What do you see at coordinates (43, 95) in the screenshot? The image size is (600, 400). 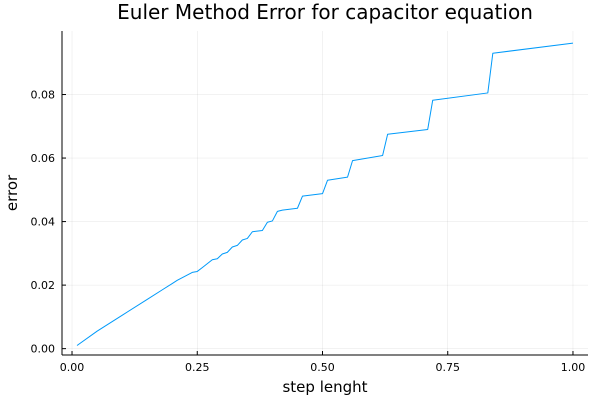 I see `y-tick-label: 0.08` at bounding box center [43, 95].